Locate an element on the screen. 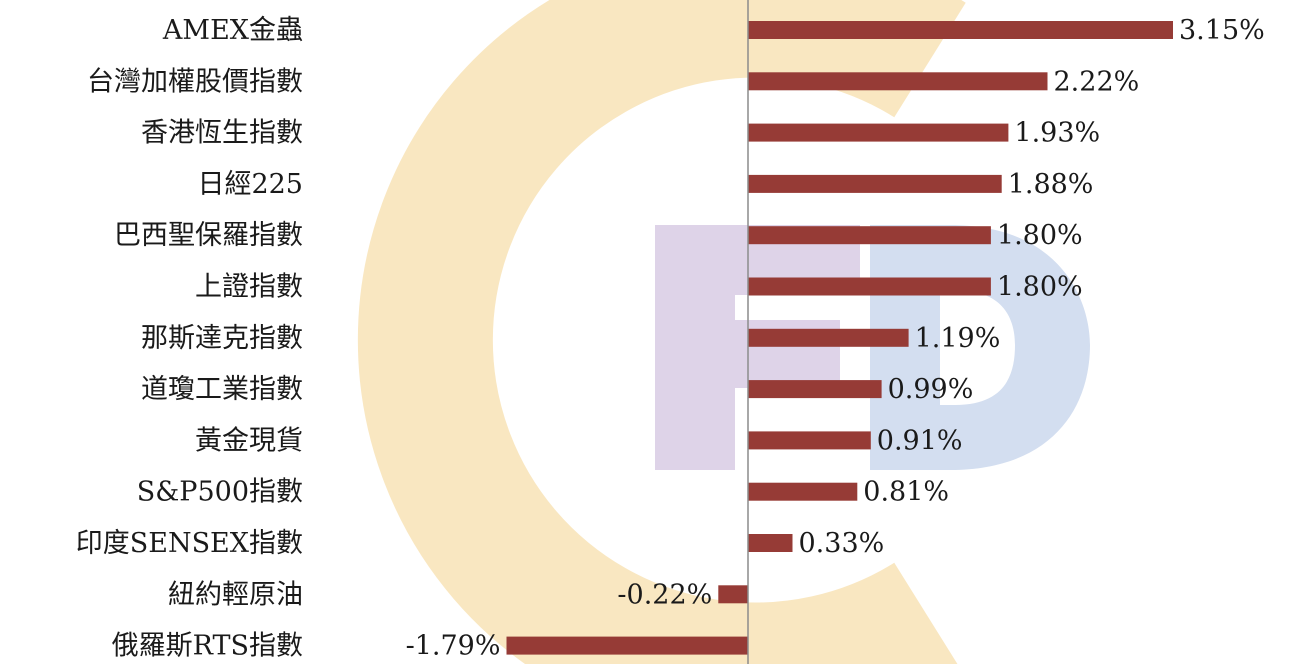 The height and width of the screenshot is (668, 1289). category-label: 俄羅斯RTS指數 is located at coordinates (207, 646).